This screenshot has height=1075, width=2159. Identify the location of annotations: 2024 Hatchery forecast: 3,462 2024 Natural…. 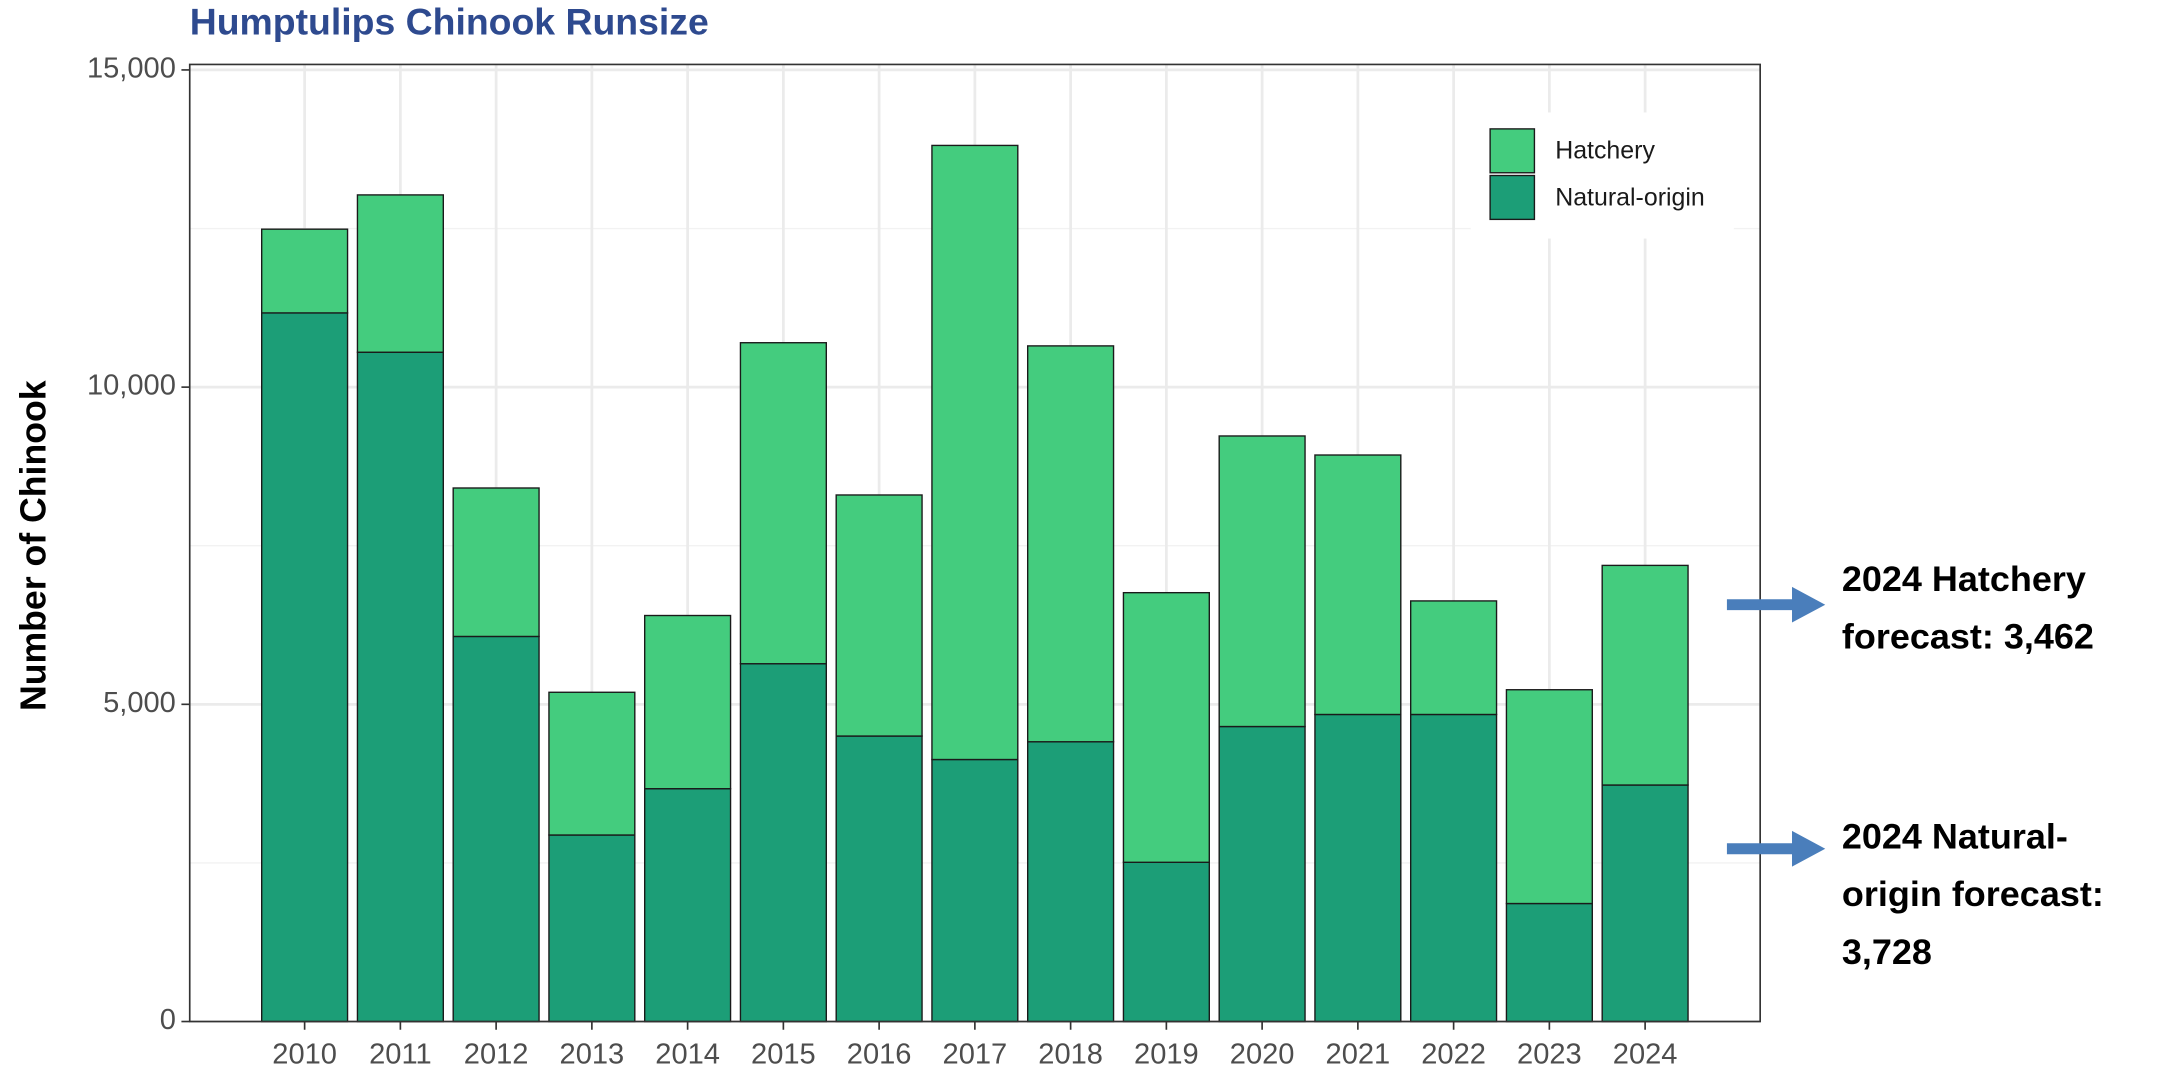
(1973, 765).